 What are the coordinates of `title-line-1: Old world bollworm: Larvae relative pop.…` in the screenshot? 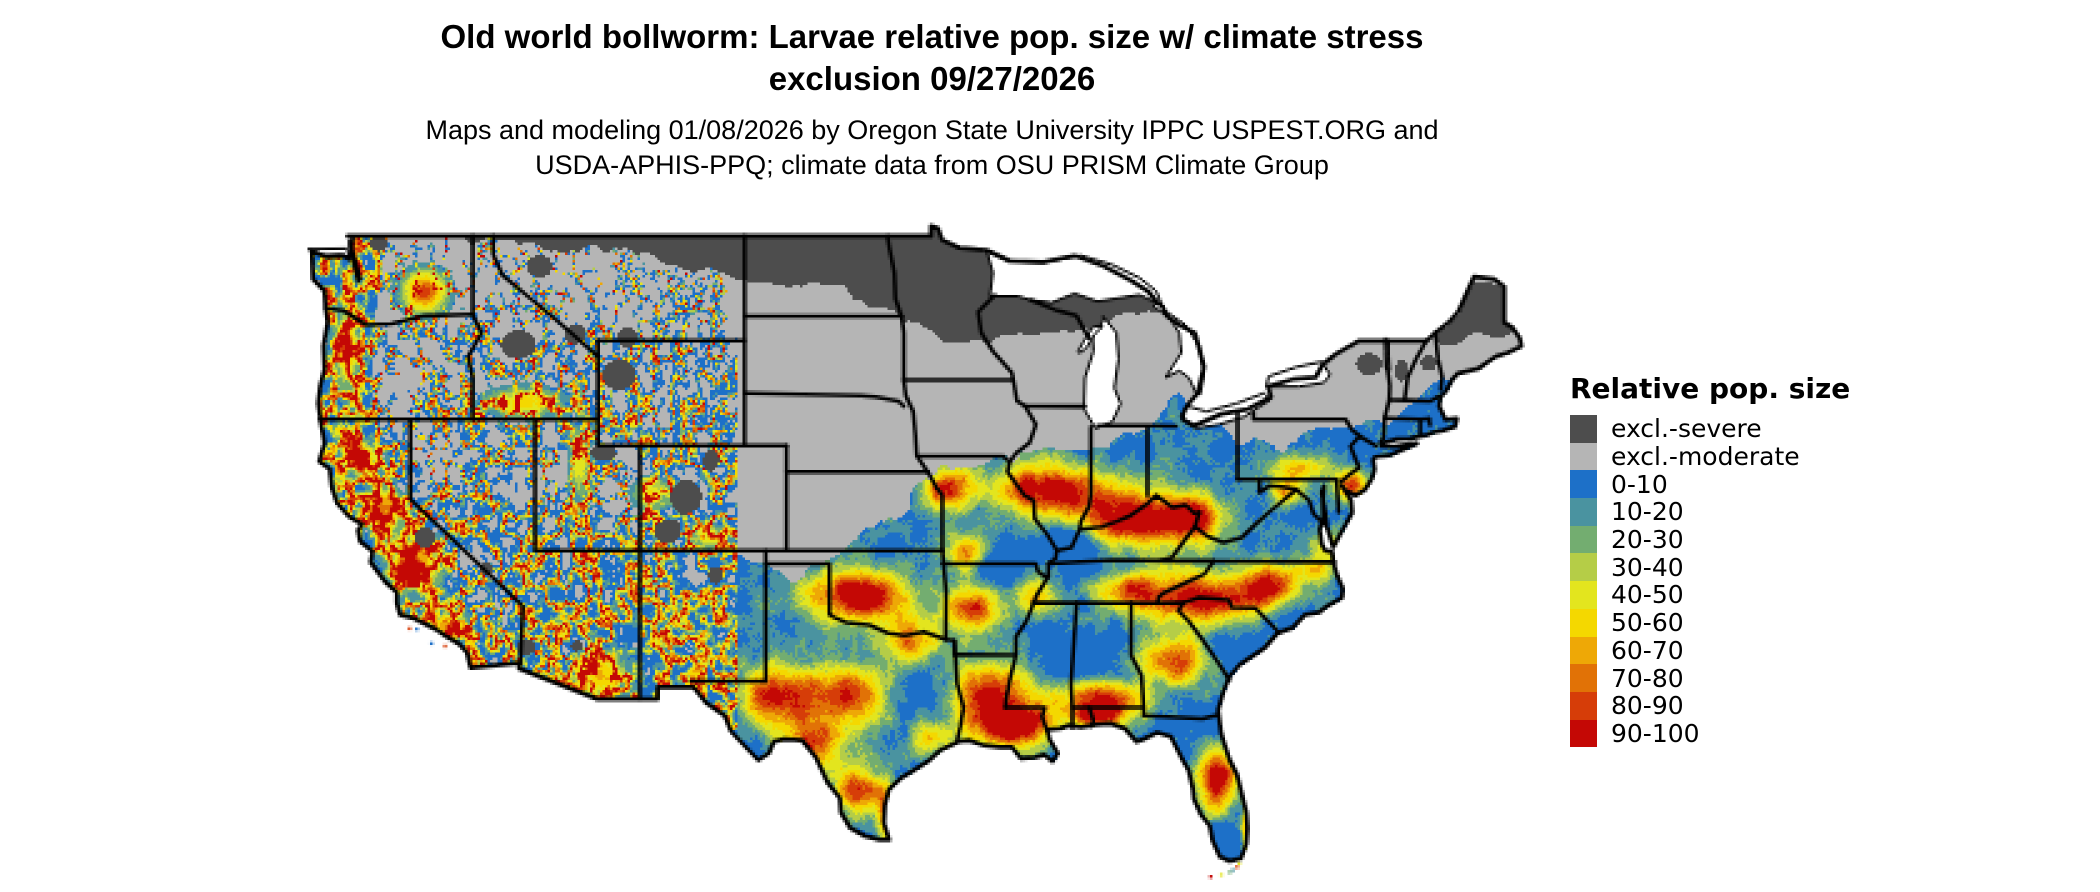 It's located at (932, 36).